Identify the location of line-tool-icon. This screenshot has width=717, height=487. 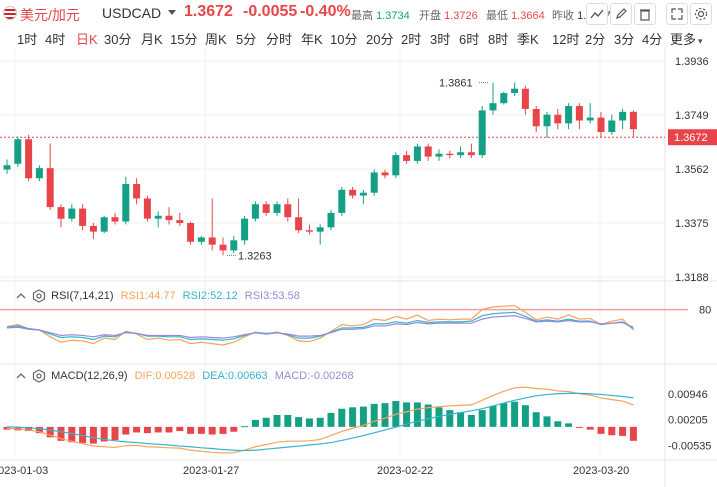
(597, 14).